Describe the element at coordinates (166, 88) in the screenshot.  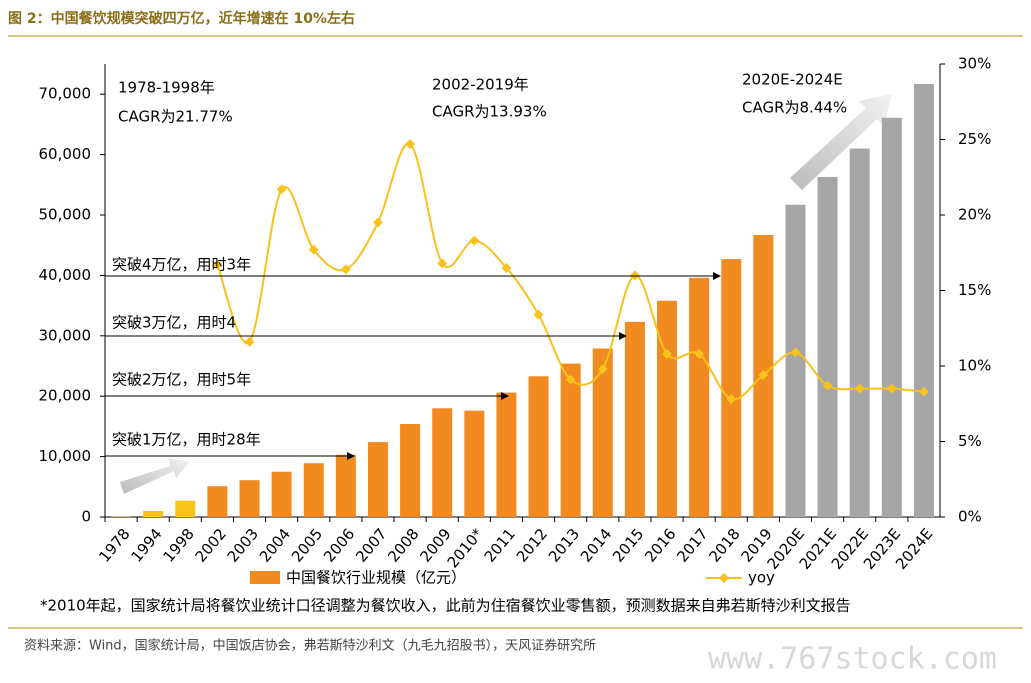
I see `annotation: 1978-1998年` at that location.